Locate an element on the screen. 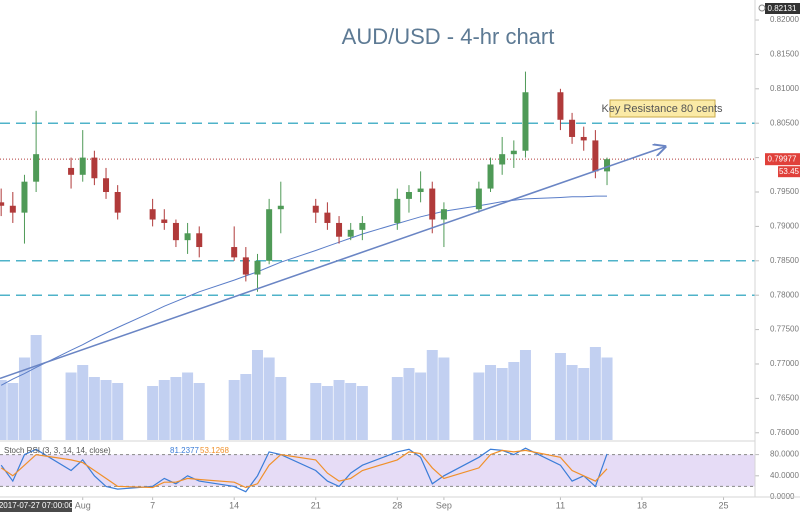 The width and height of the screenshot is (800, 517). x-tick-label: 11 is located at coordinates (560, 505).